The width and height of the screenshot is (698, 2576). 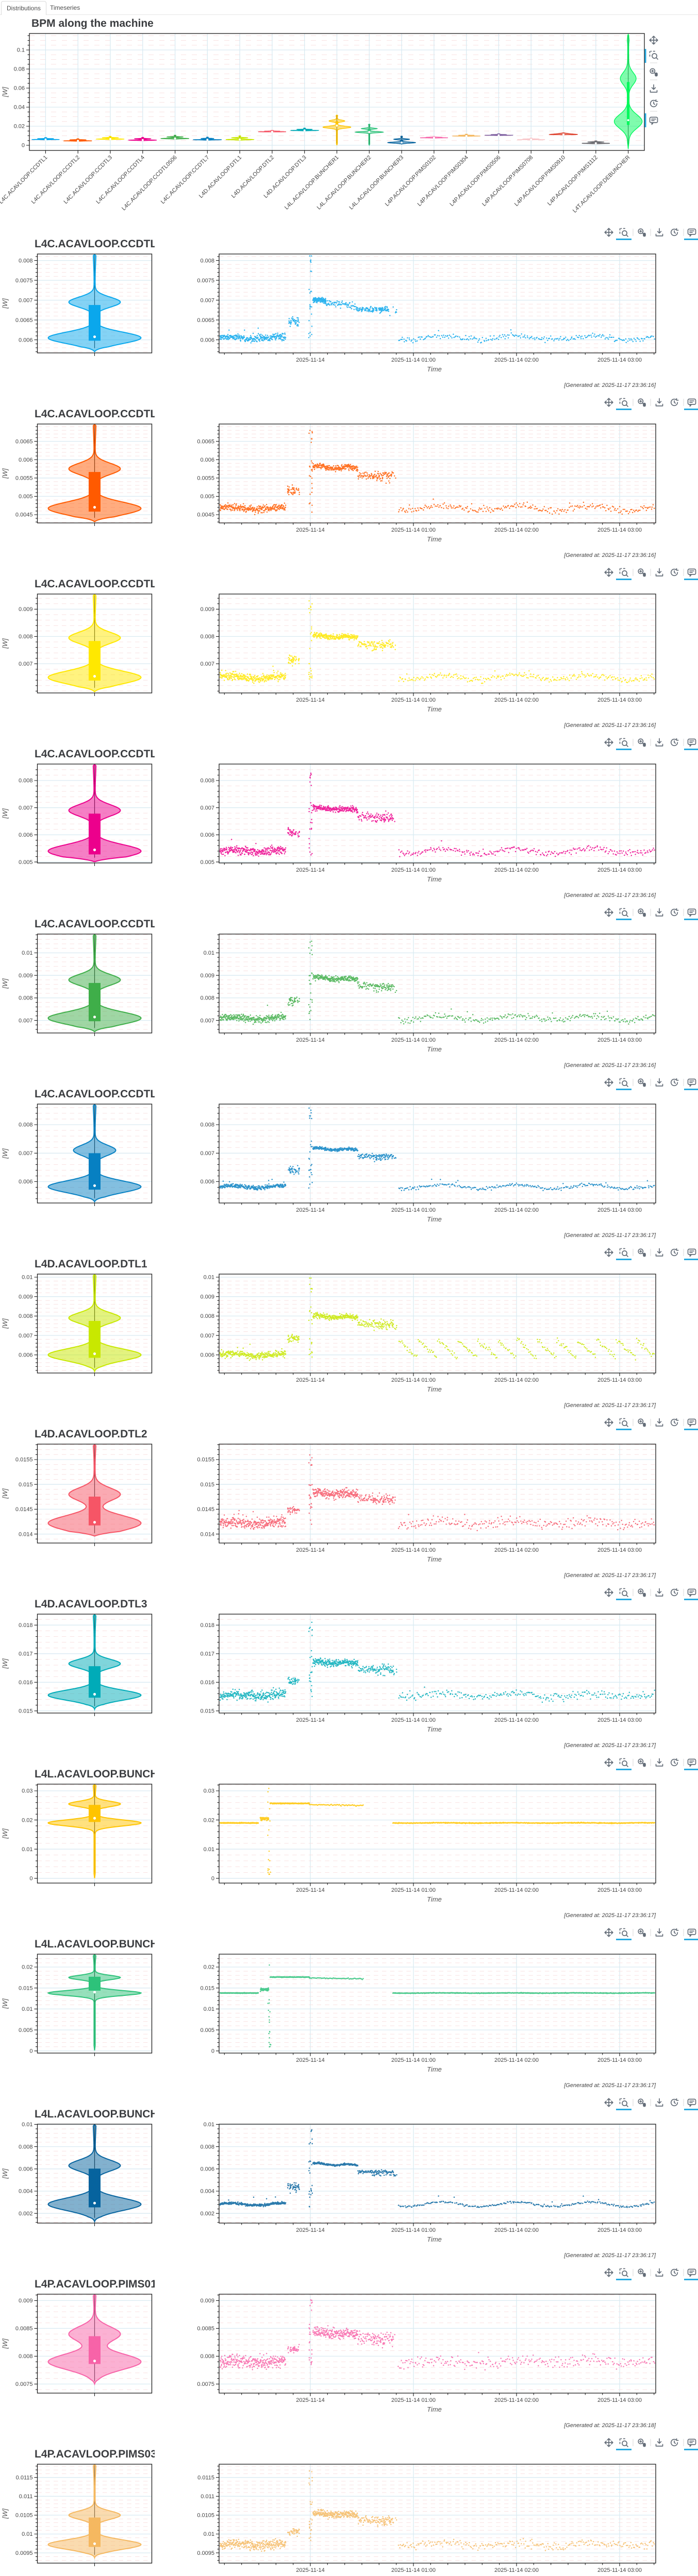 What do you see at coordinates (23, 146) in the screenshot?
I see `svg-text: 0` at bounding box center [23, 146].